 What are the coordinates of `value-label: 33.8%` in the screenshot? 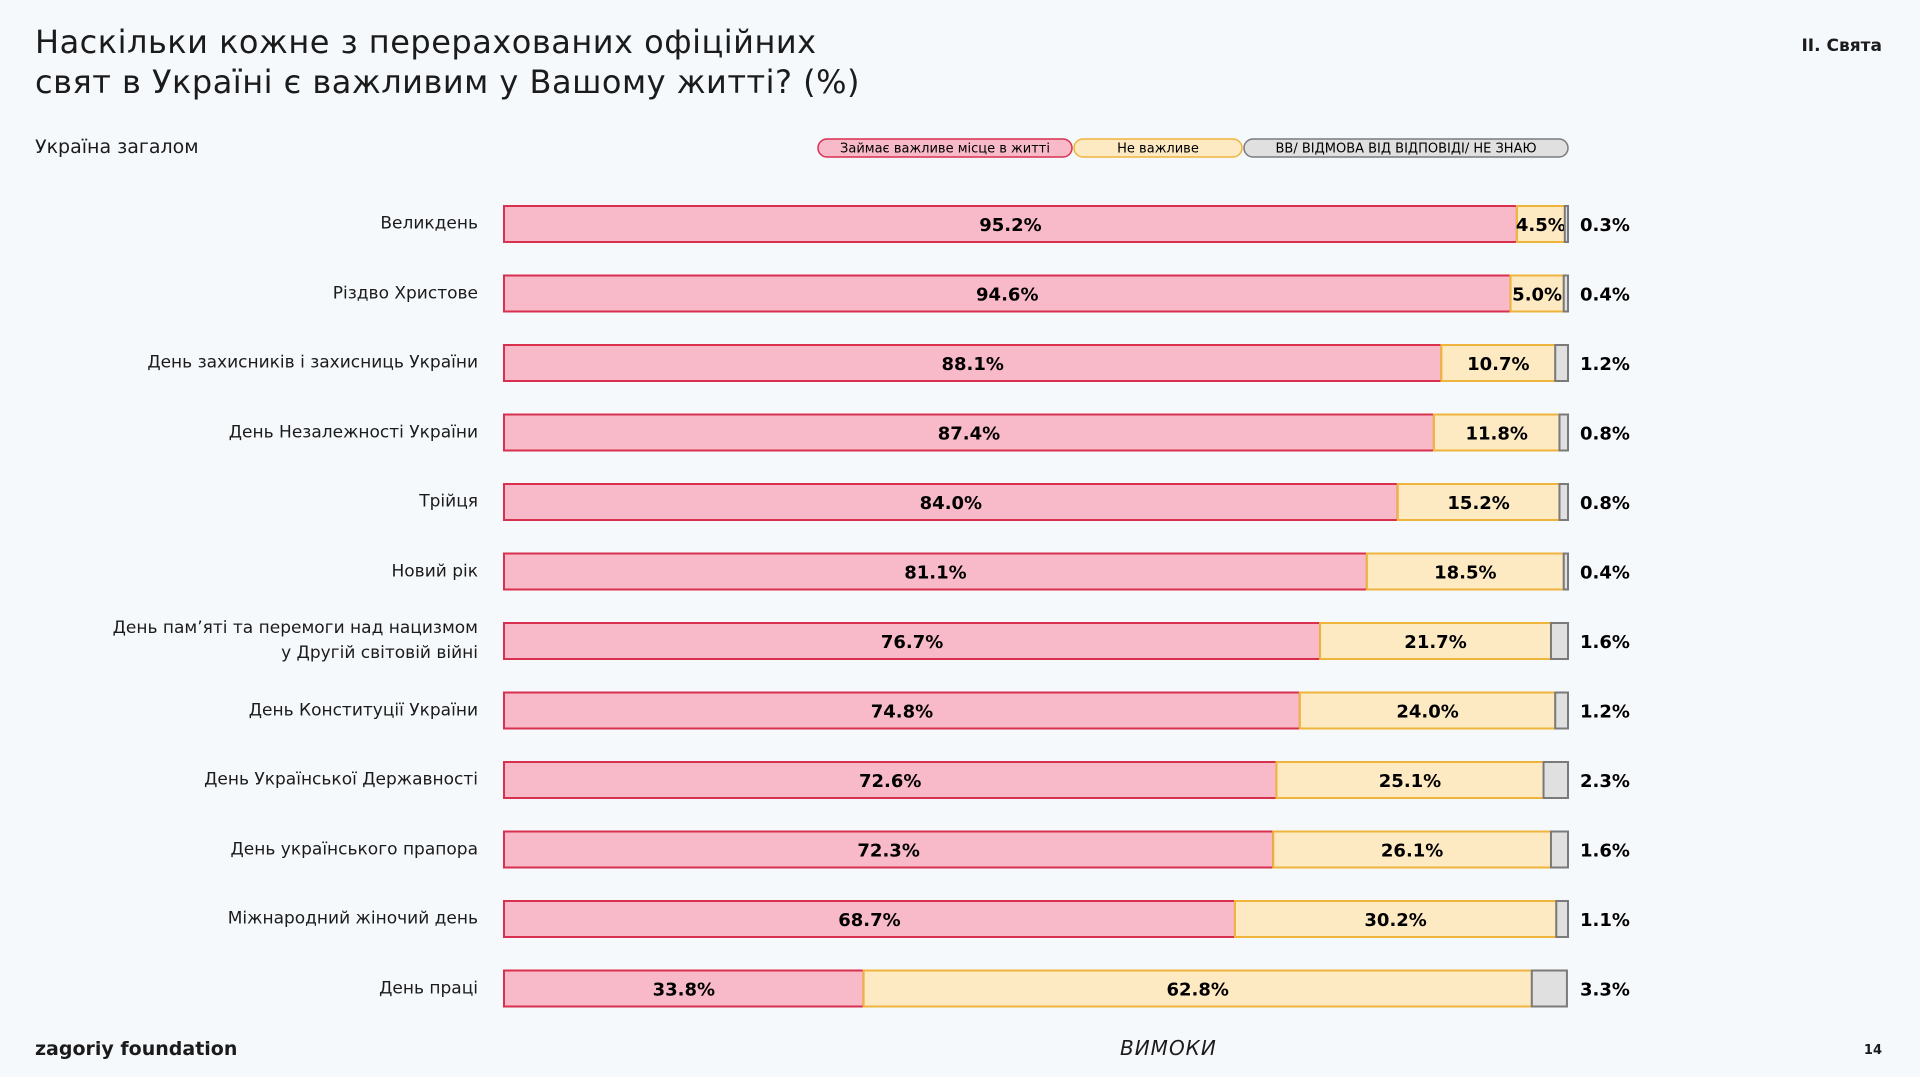 It's located at (684, 990).